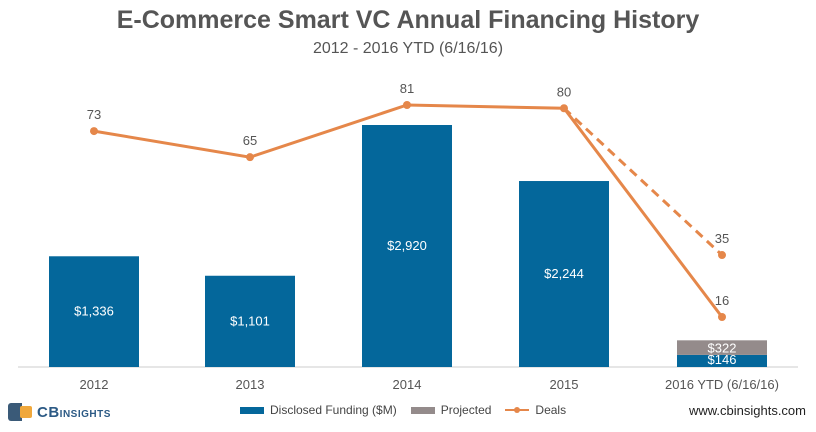 Image resolution: width=816 pixels, height=432 pixels. I want to click on deals-label: 80, so click(564, 91).